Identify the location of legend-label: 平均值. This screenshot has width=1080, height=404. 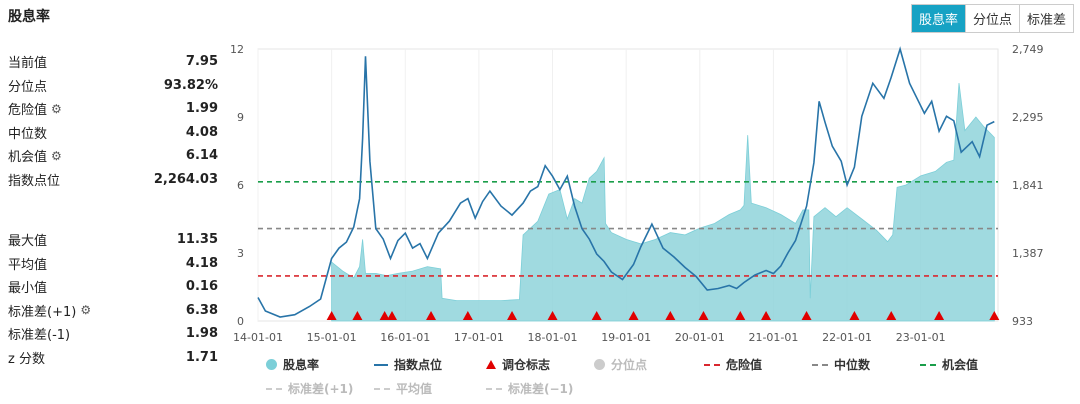
(414, 389).